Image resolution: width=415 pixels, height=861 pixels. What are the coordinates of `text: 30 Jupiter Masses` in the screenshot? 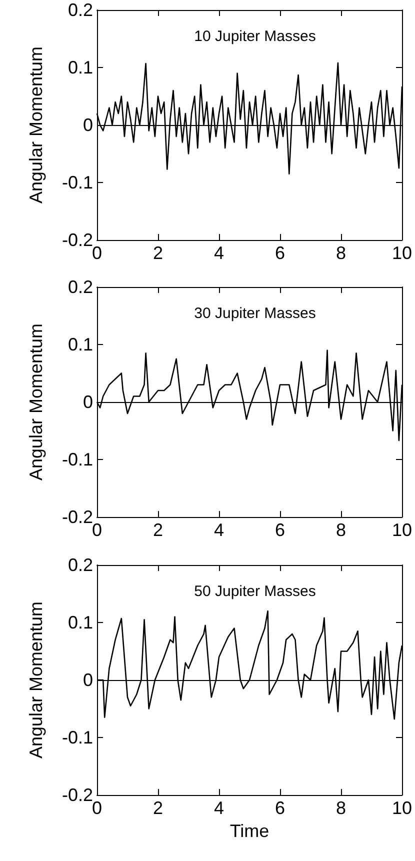 It's located at (255, 313).